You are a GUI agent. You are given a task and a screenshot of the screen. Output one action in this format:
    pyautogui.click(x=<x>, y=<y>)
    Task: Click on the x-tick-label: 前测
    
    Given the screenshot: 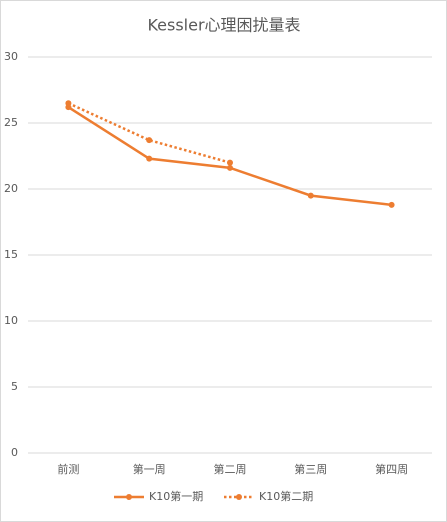 What is the action you would take?
    pyautogui.click(x=68, y=469)
    